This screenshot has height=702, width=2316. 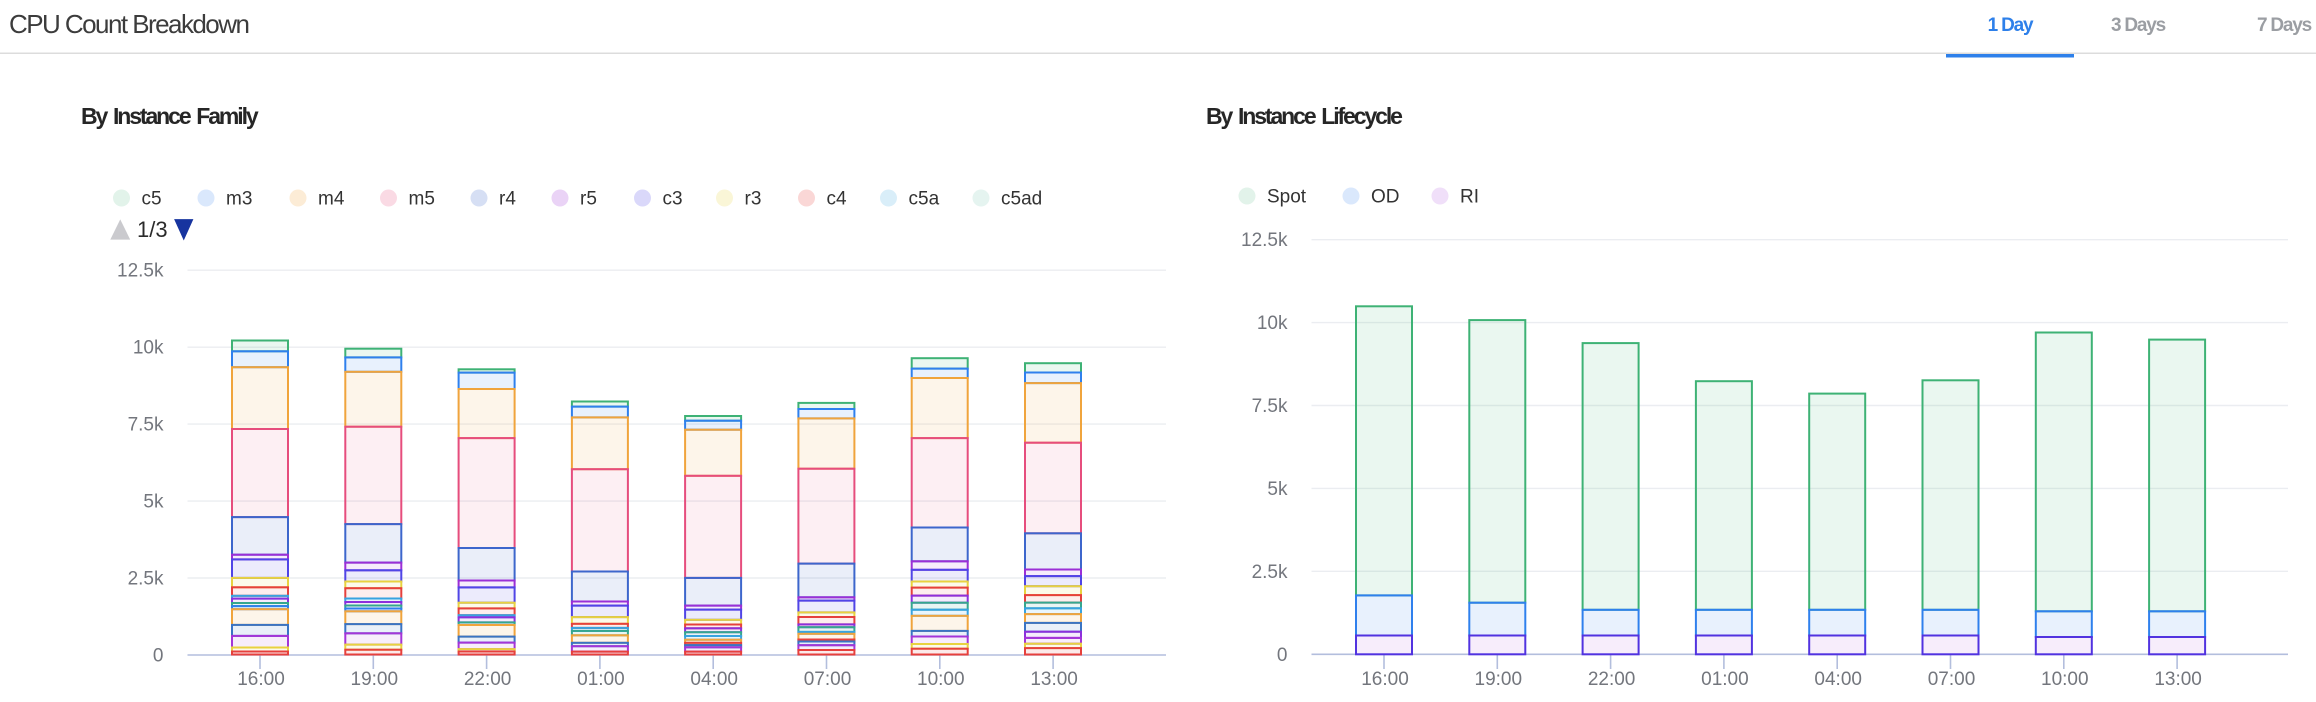 I want to click on svg-text: By Instance Lifecycle, so click(x=1304, y=116).